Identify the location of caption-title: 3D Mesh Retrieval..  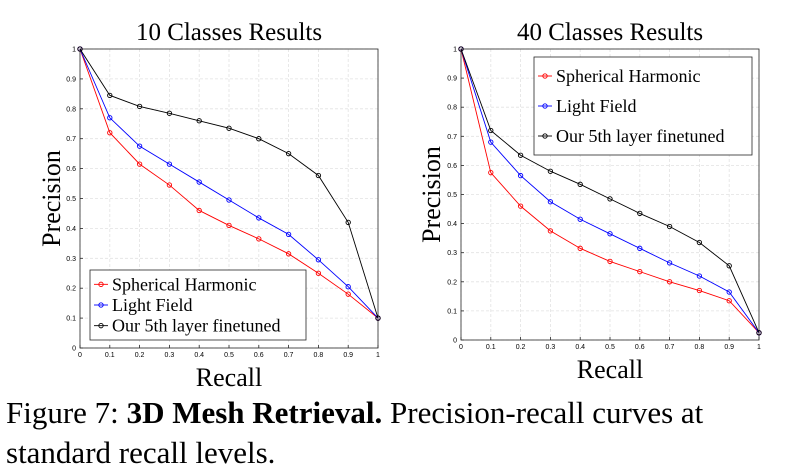
(254, 412).